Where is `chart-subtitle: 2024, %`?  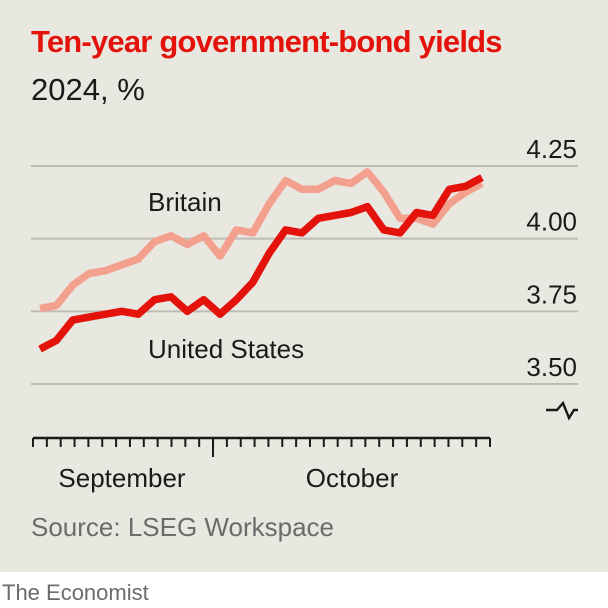 chart-subtitle: 2024, % is located at coordinates (88, 89).